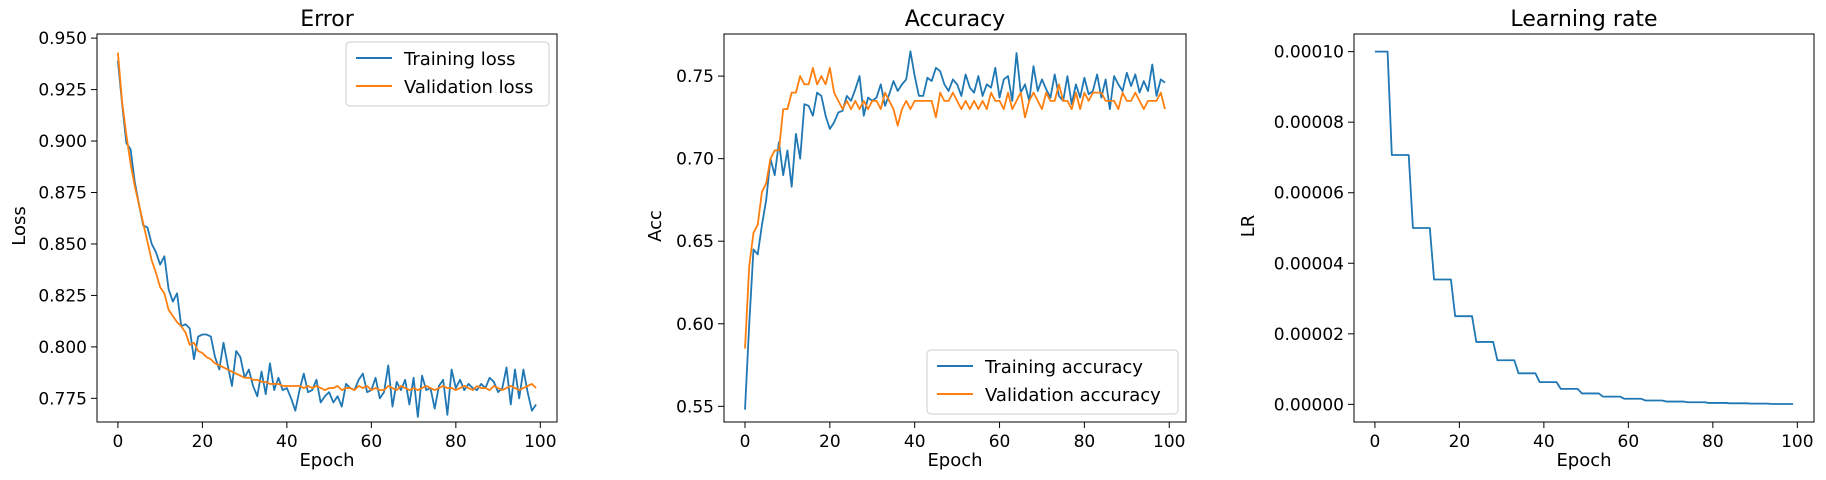 The image size is (1826, 480). I want to click on y-tick-label: 0.60, so click(695, 325).